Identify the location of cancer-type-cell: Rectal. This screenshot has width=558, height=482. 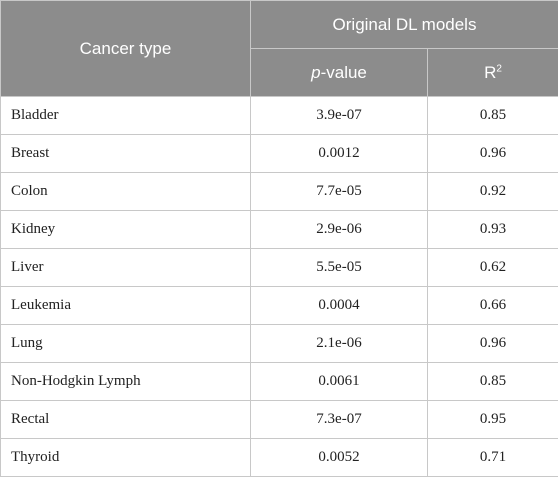
(125, 419).